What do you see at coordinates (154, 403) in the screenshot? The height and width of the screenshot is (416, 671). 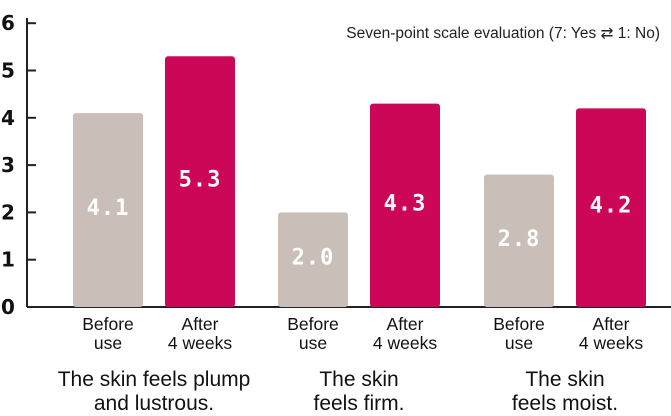 I see `group-label: and lustrous.` at bounding box center [154, 403].